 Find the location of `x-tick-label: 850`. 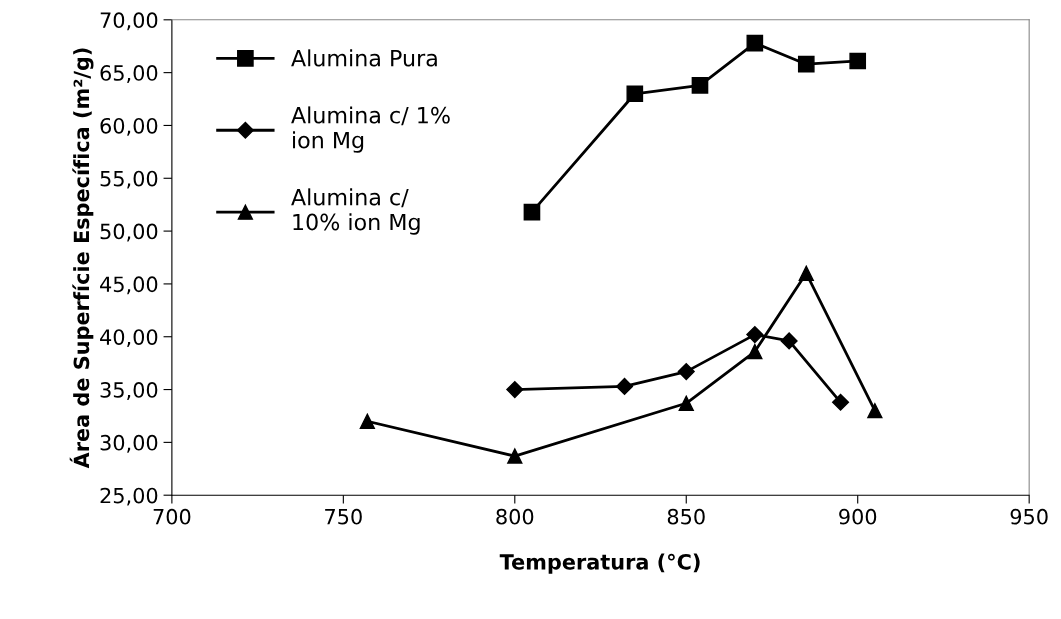

x-tick-label: 850 is located at coordinates (686, 516).